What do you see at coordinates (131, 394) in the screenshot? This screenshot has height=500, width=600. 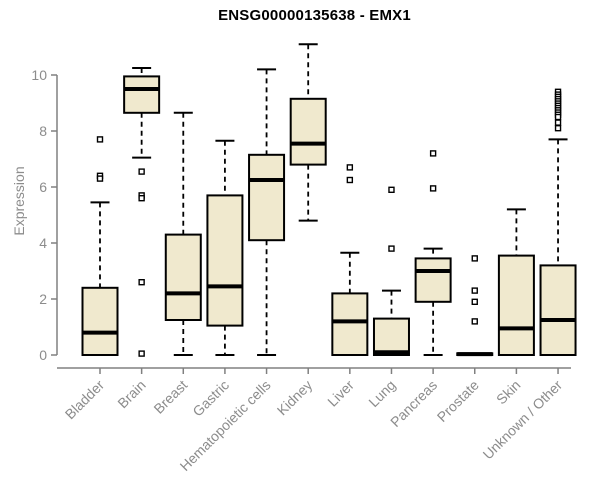 I see `x-category-label-brain: Brain` at bounding box center [131, 394].